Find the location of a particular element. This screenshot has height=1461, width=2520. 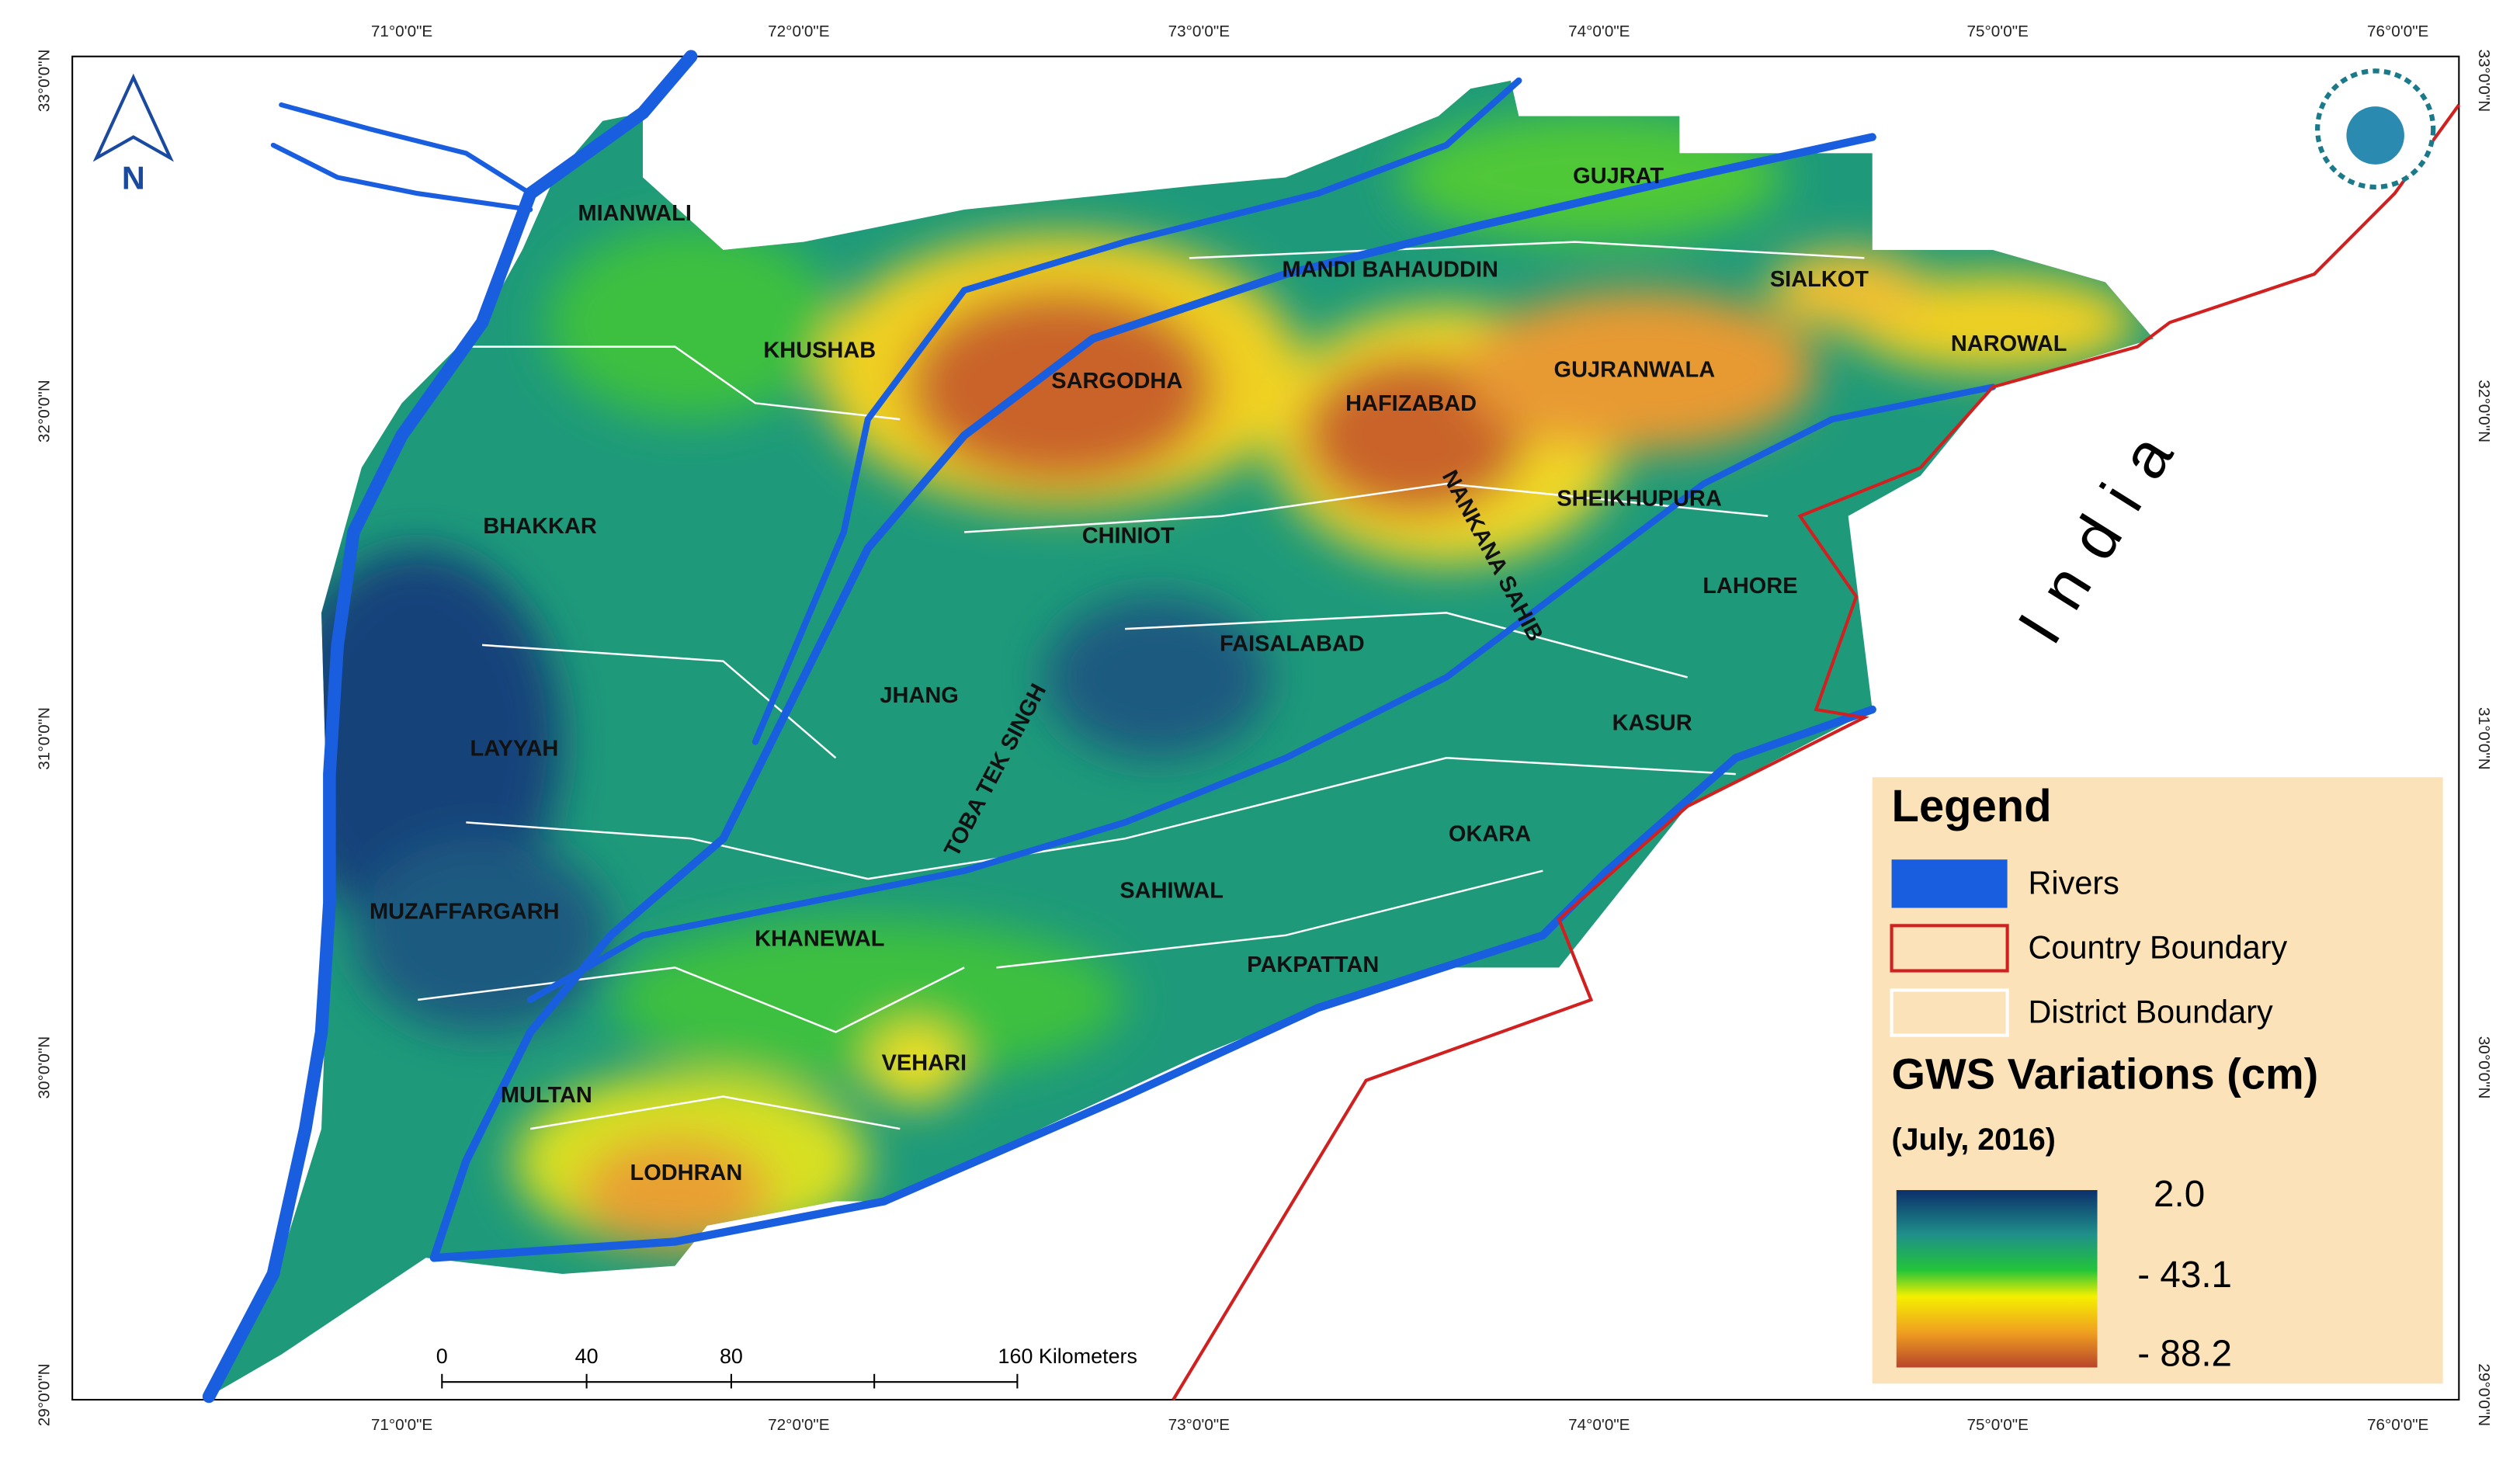

district-label: SARGODHA is located at coordinates (1116, 381).